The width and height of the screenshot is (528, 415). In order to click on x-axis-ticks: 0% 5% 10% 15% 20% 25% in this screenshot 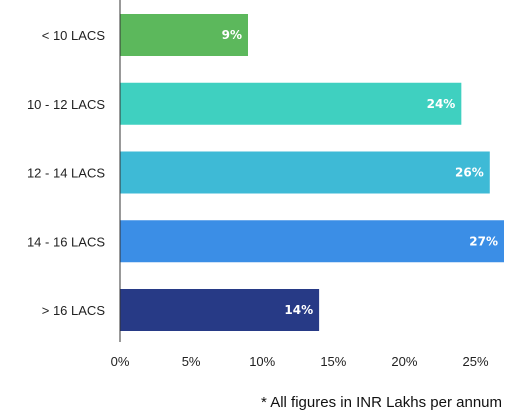, I will do `click(300, 361)`.